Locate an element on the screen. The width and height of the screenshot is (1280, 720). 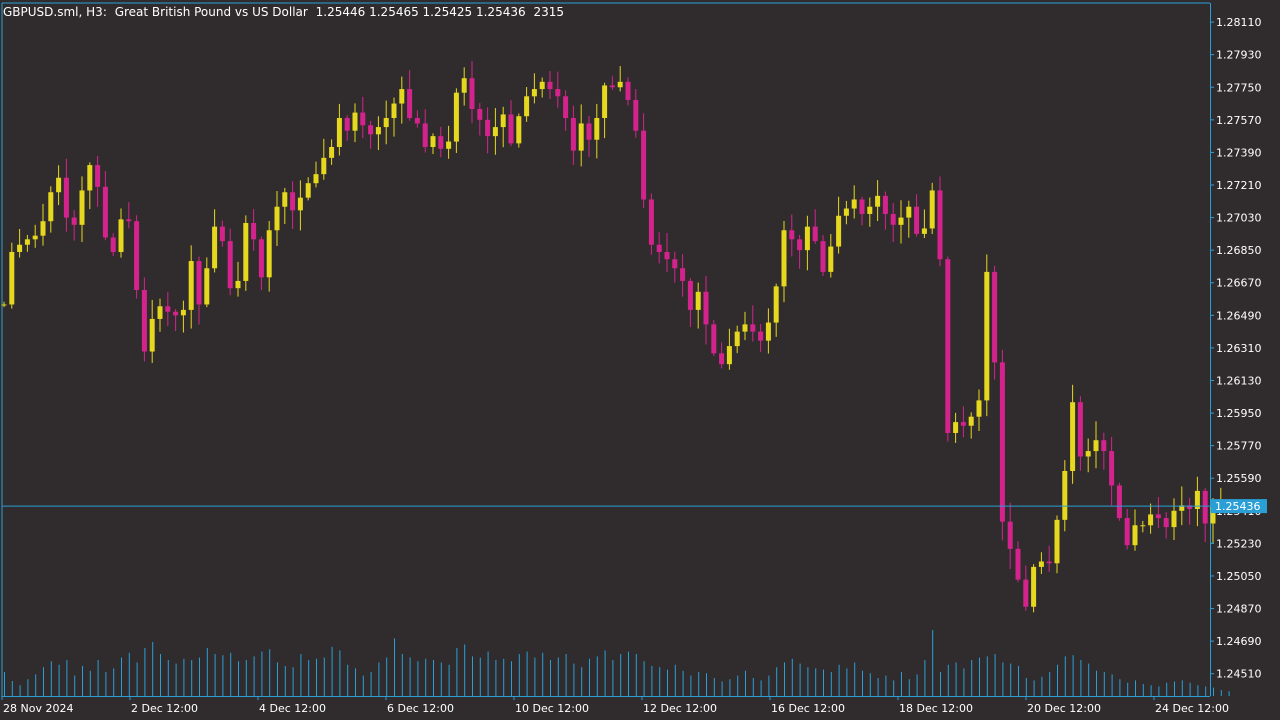
x-tick-label: 16 Dec 12:00 is located at coordinates (808, 708).